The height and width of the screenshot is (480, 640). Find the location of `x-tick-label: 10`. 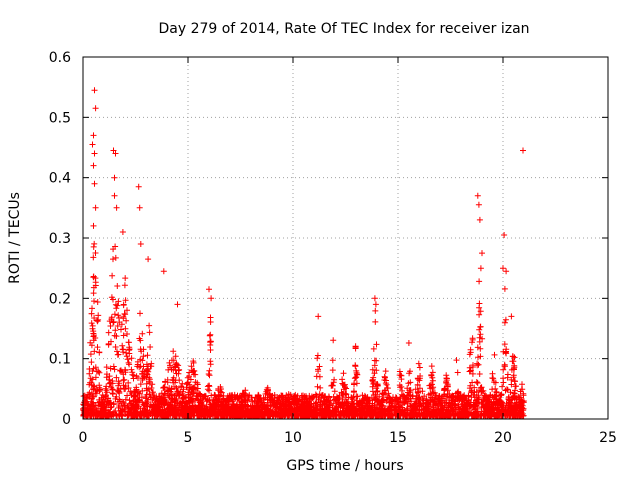

x-tick-label: 10 is located at coordinates (293, 438).